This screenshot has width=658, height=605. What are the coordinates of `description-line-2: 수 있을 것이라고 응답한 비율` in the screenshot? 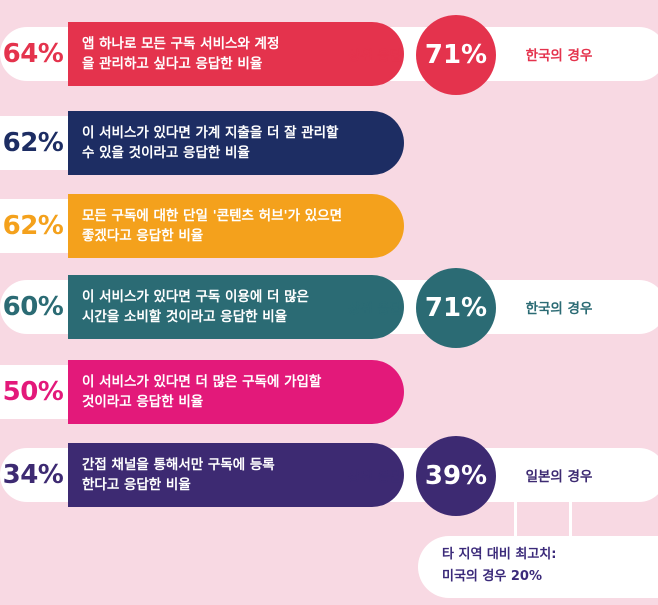 It's located at (166, 153).